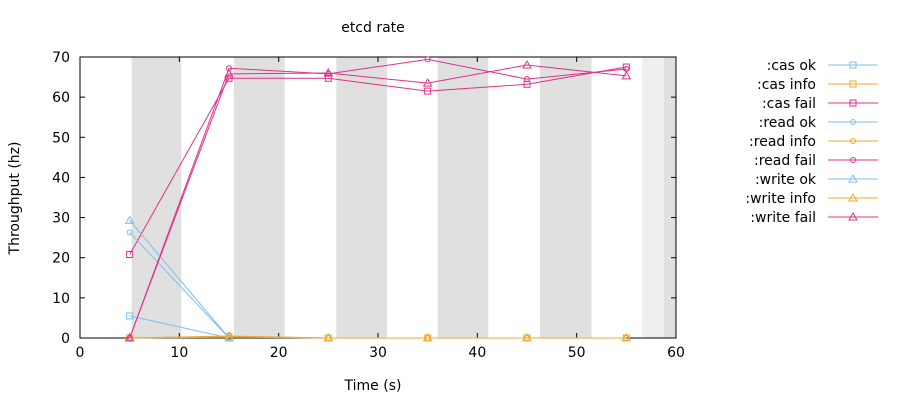  I want to click on chart-title: etcd rate, so click(373, 28).